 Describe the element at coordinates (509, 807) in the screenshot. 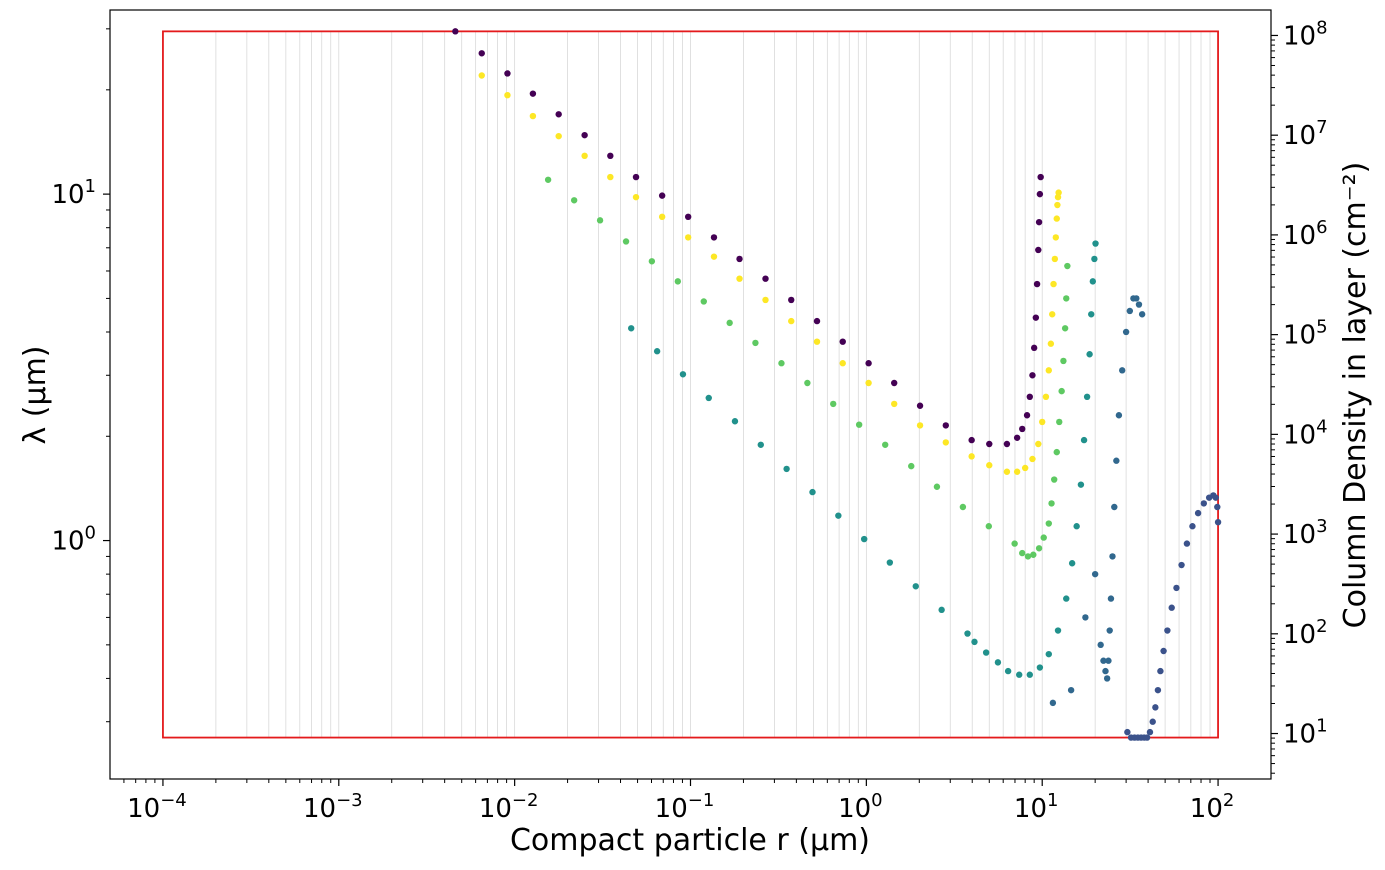

I see `tick-label: 10⁻²` at that location.